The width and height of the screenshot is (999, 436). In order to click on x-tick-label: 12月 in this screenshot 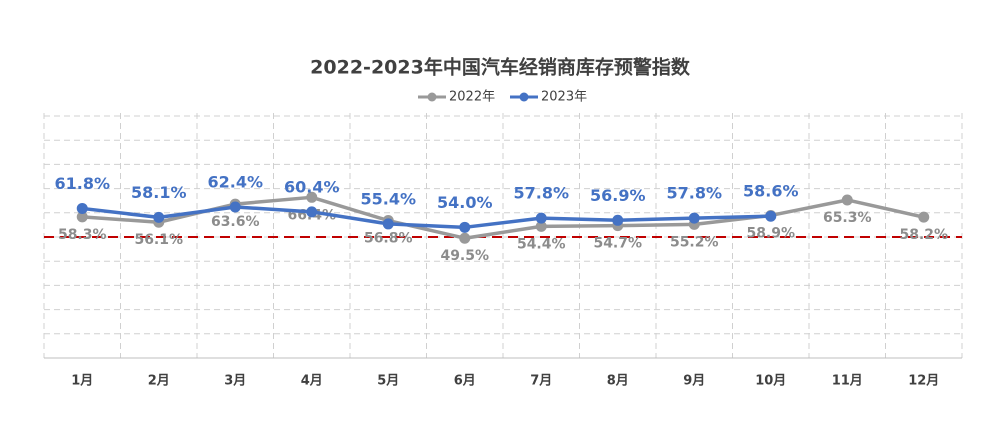, I will do `click(923, 381)`.